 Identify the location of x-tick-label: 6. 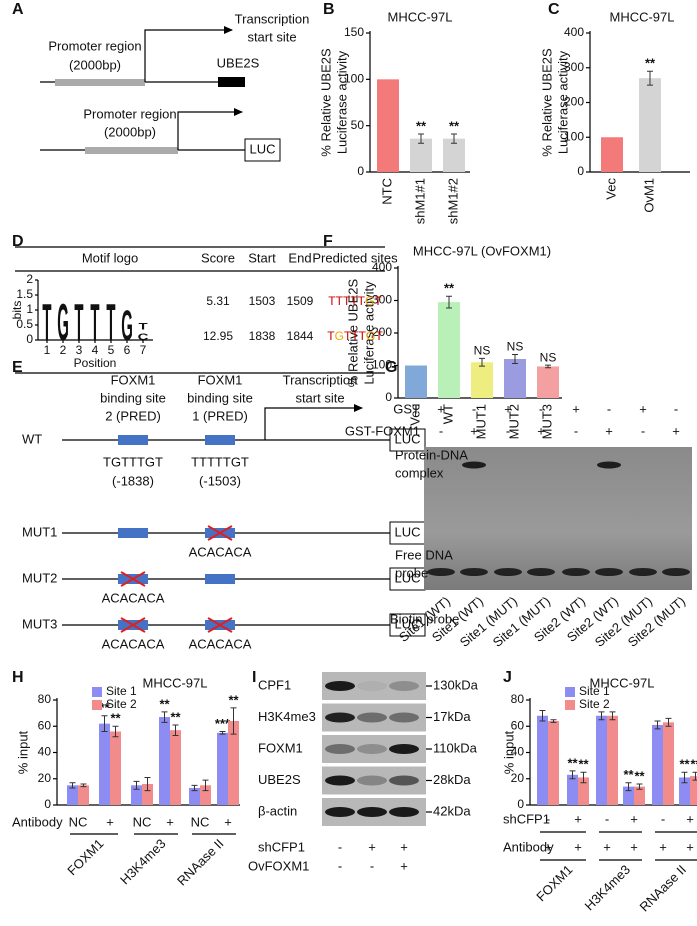
(127, 350).